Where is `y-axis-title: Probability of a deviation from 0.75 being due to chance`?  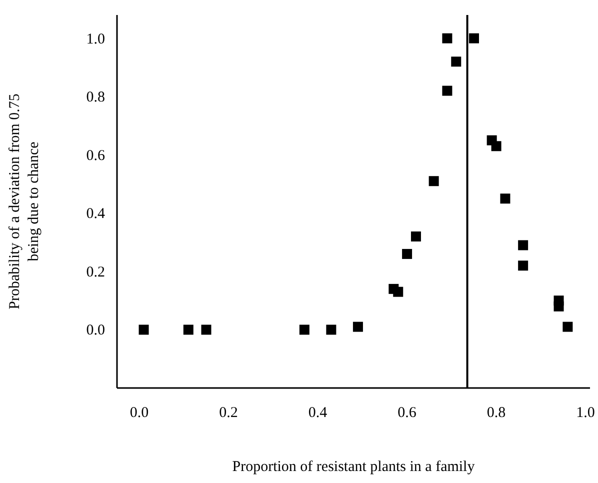
y-axis-title: Probability of a deviation from 0.75 being due to chance is located at coordinates (24, 202).